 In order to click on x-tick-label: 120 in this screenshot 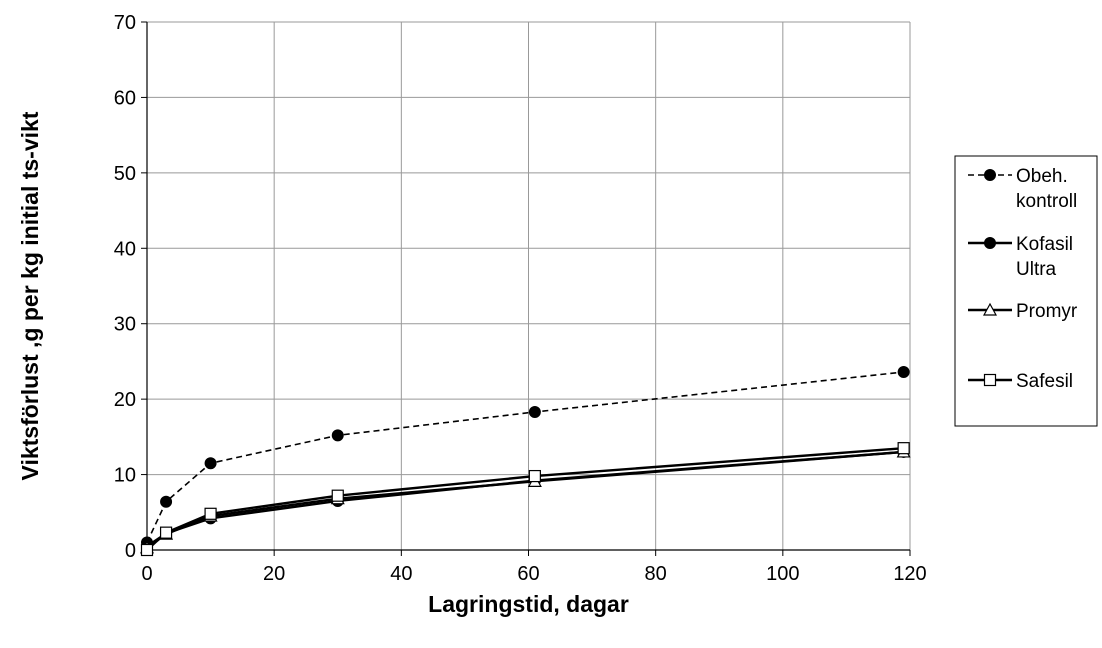, I will do `click(909, 574)`.